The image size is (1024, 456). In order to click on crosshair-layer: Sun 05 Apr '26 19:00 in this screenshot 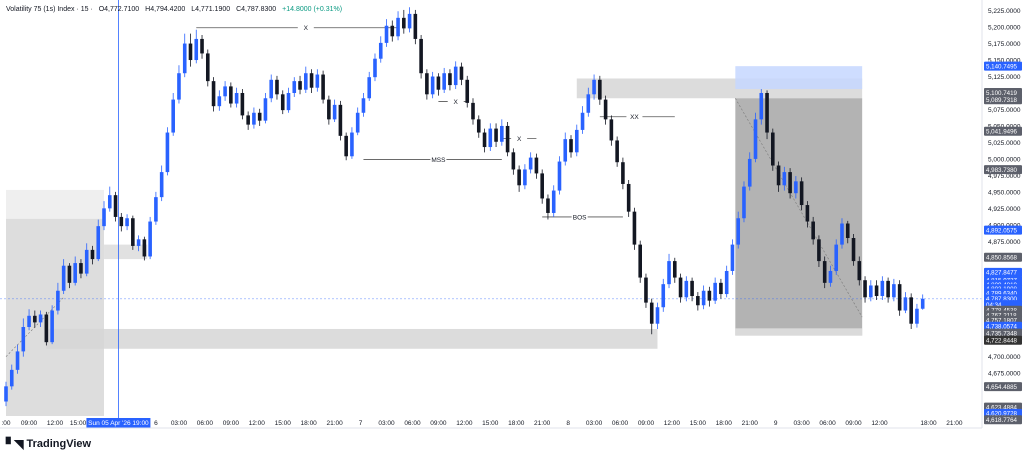, I will do `click(118, 214)`.